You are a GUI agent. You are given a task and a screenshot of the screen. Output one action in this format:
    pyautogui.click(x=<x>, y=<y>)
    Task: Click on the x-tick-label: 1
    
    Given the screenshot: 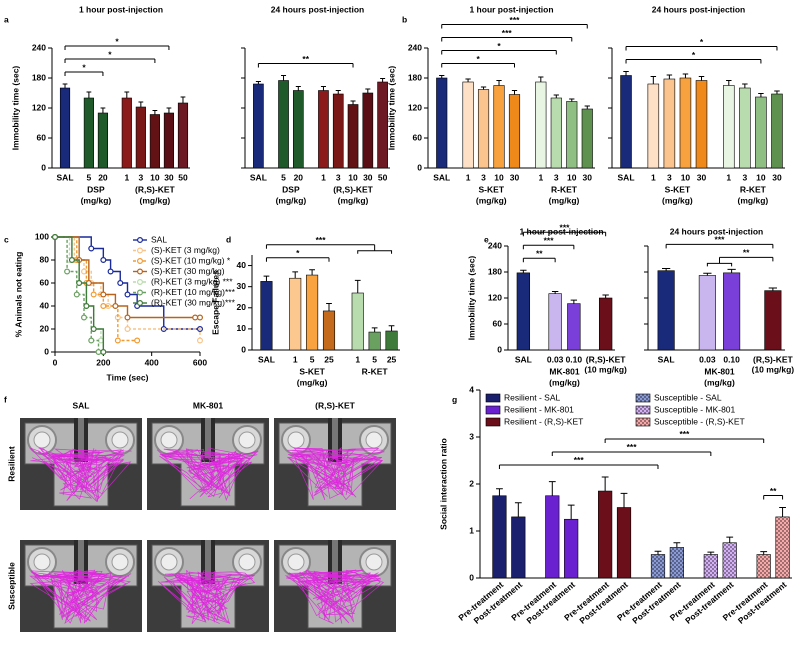 What is the action you would take?
    pyautogui.click(x=653, y=177)
    